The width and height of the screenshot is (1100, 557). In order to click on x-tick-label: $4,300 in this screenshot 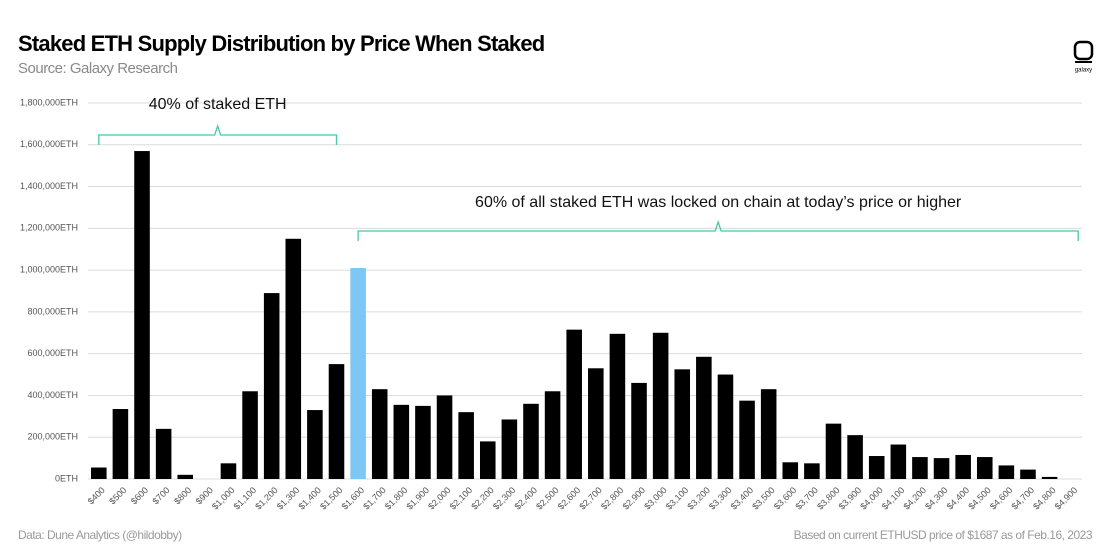, I will do `click(936, 498)`.